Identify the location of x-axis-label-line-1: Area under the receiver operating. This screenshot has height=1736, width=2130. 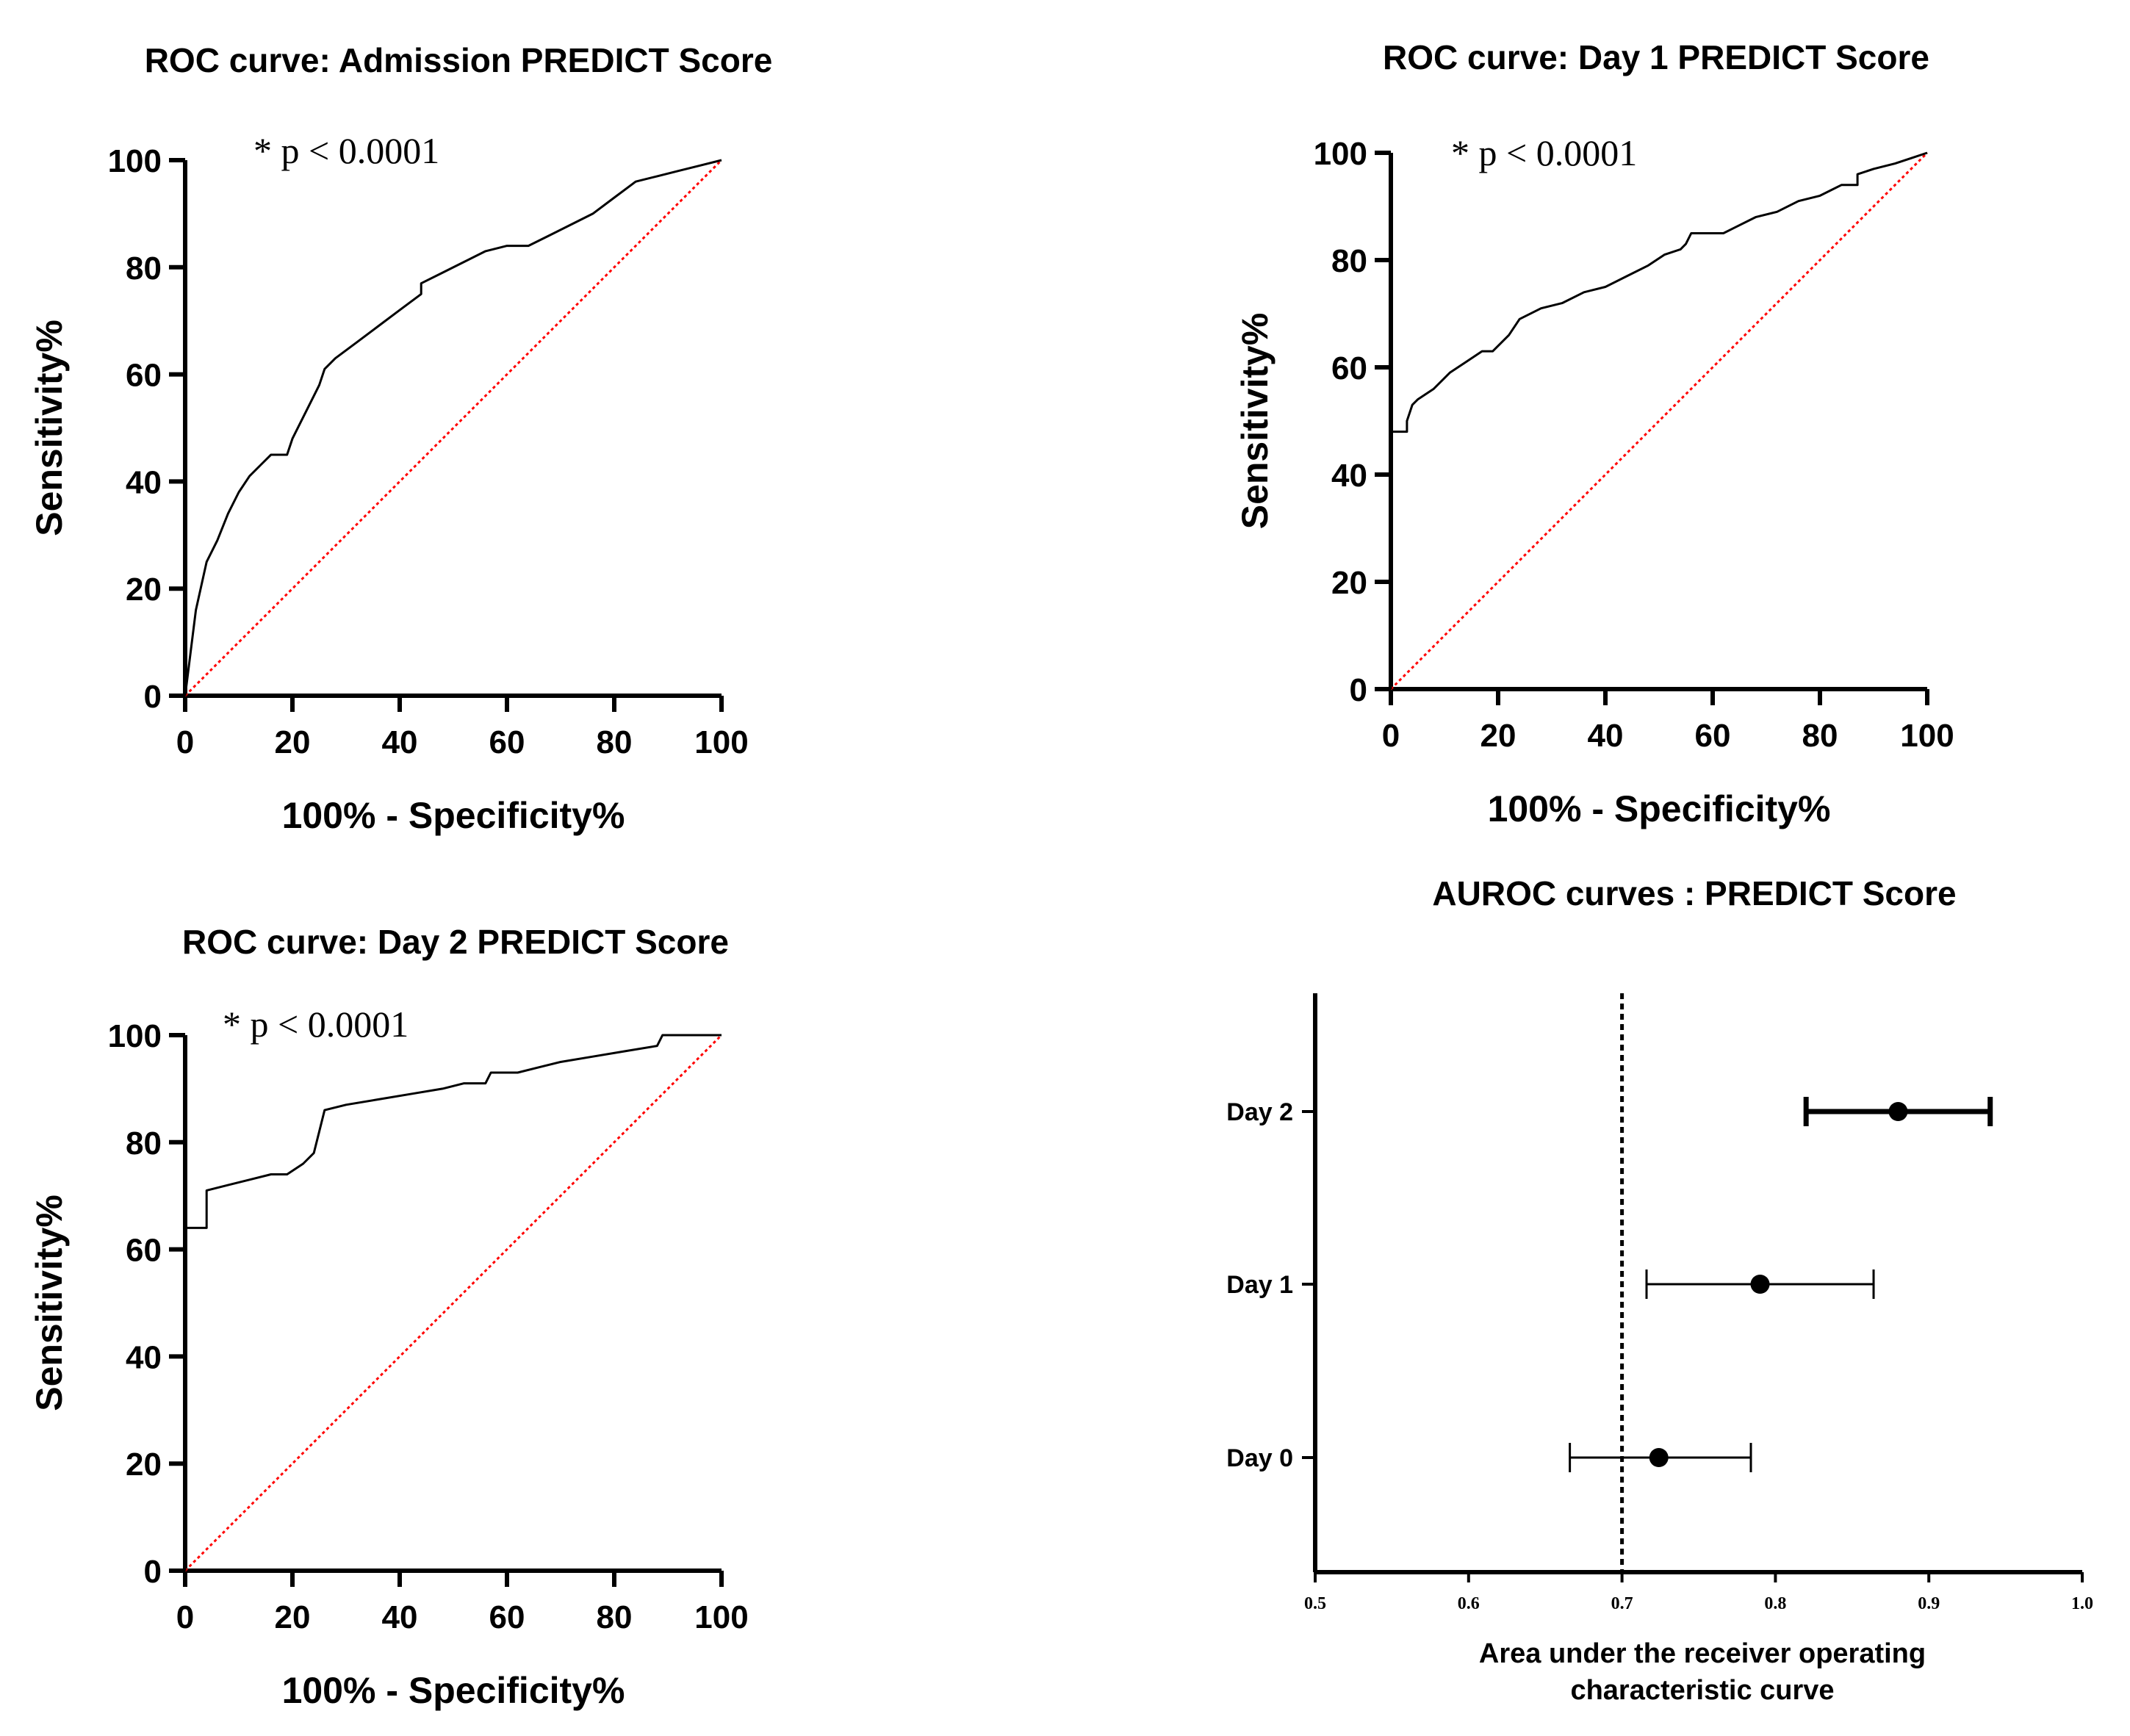
(1702, 1653).